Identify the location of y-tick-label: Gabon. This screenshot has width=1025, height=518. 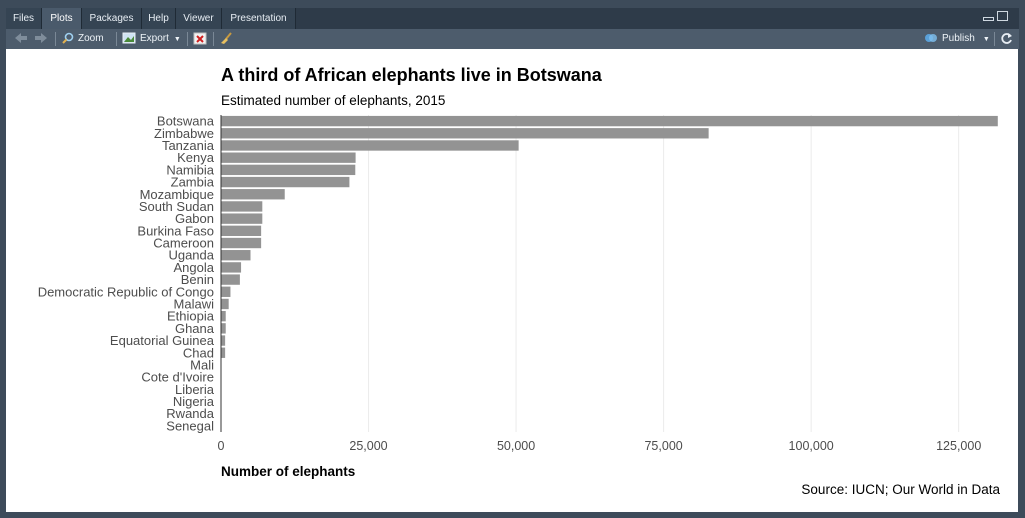
(194, 218).